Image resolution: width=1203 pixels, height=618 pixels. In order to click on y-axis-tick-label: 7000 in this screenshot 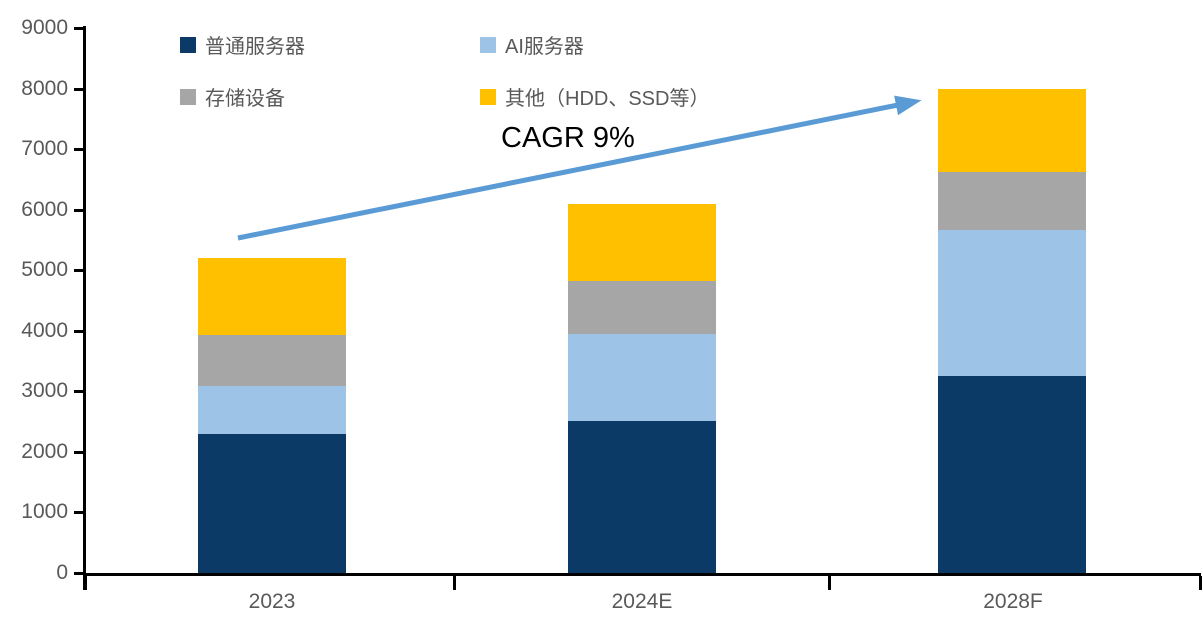, I will do `click(44, 149)`.